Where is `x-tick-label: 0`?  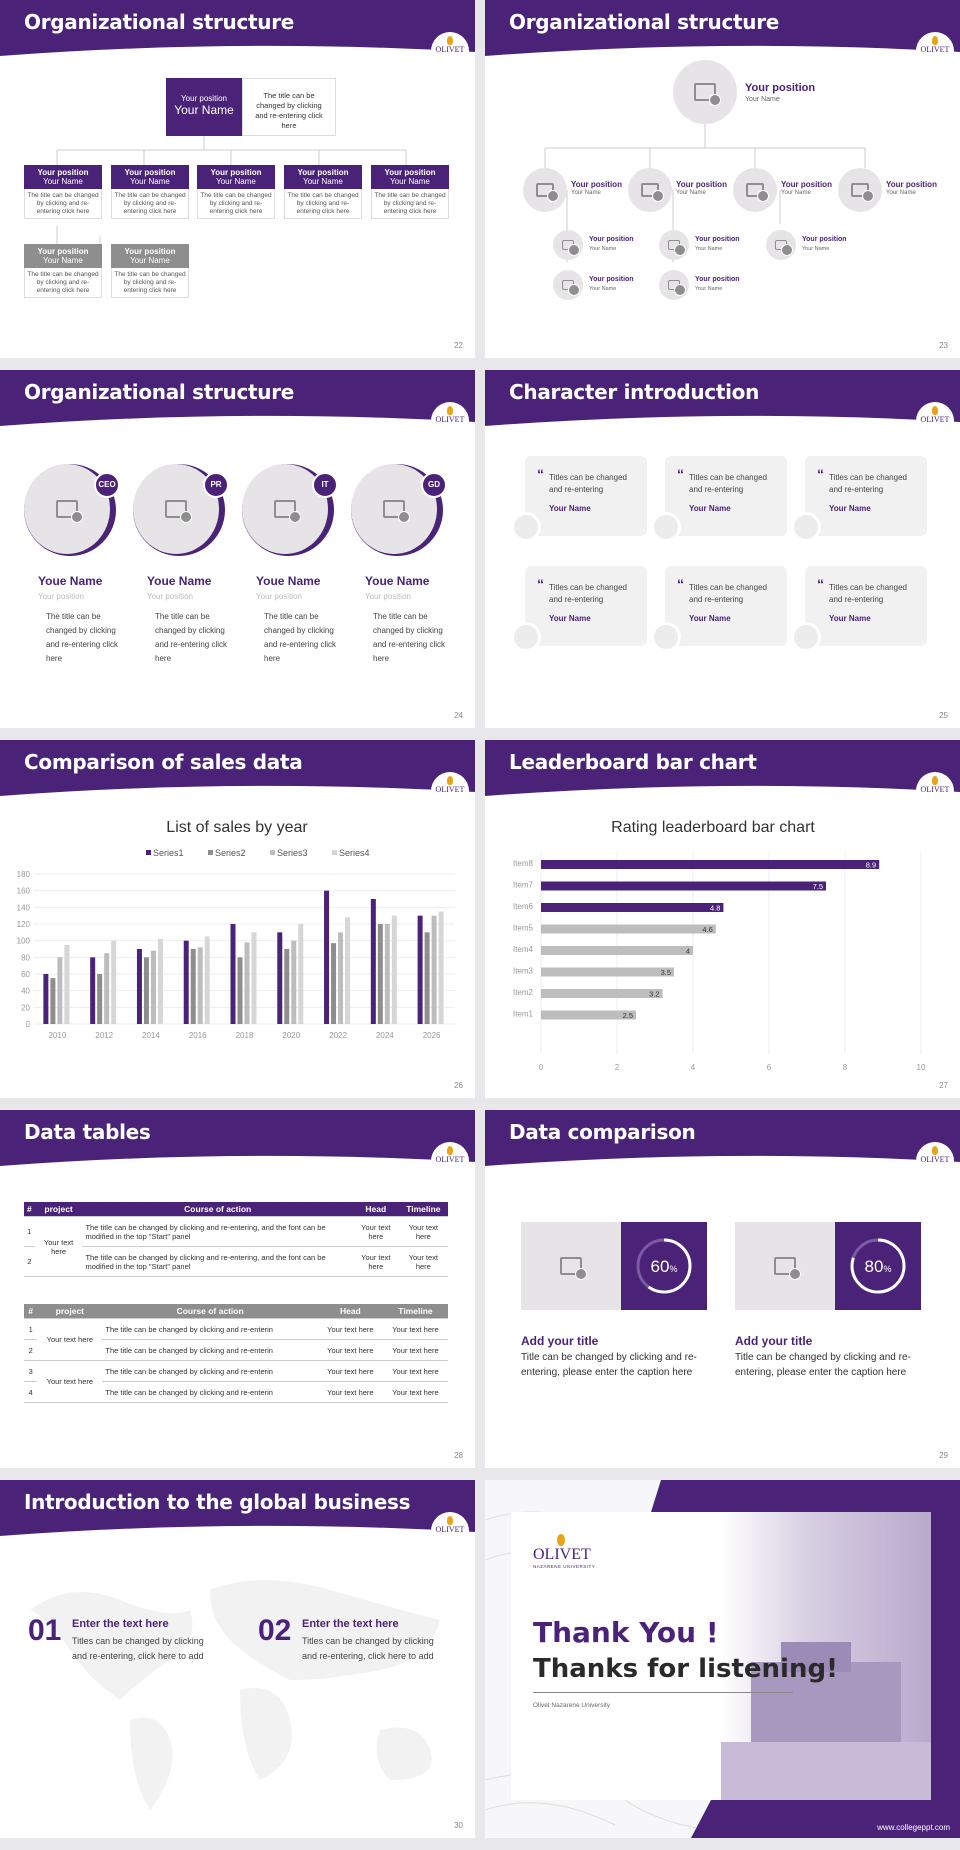 x-tick-label: 0 is located at coordinates (541, 1067).